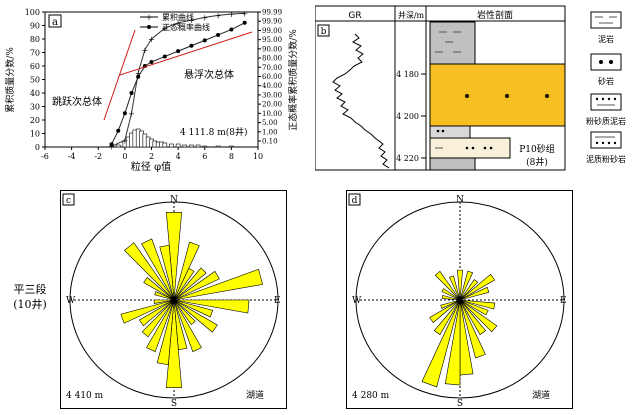 The height and width of the screenshot is (415, 641). What do you see at coordinates (537, 149) in the screenshot?
I see `unit-label: P10砂组` at bounding box center [537, 149].